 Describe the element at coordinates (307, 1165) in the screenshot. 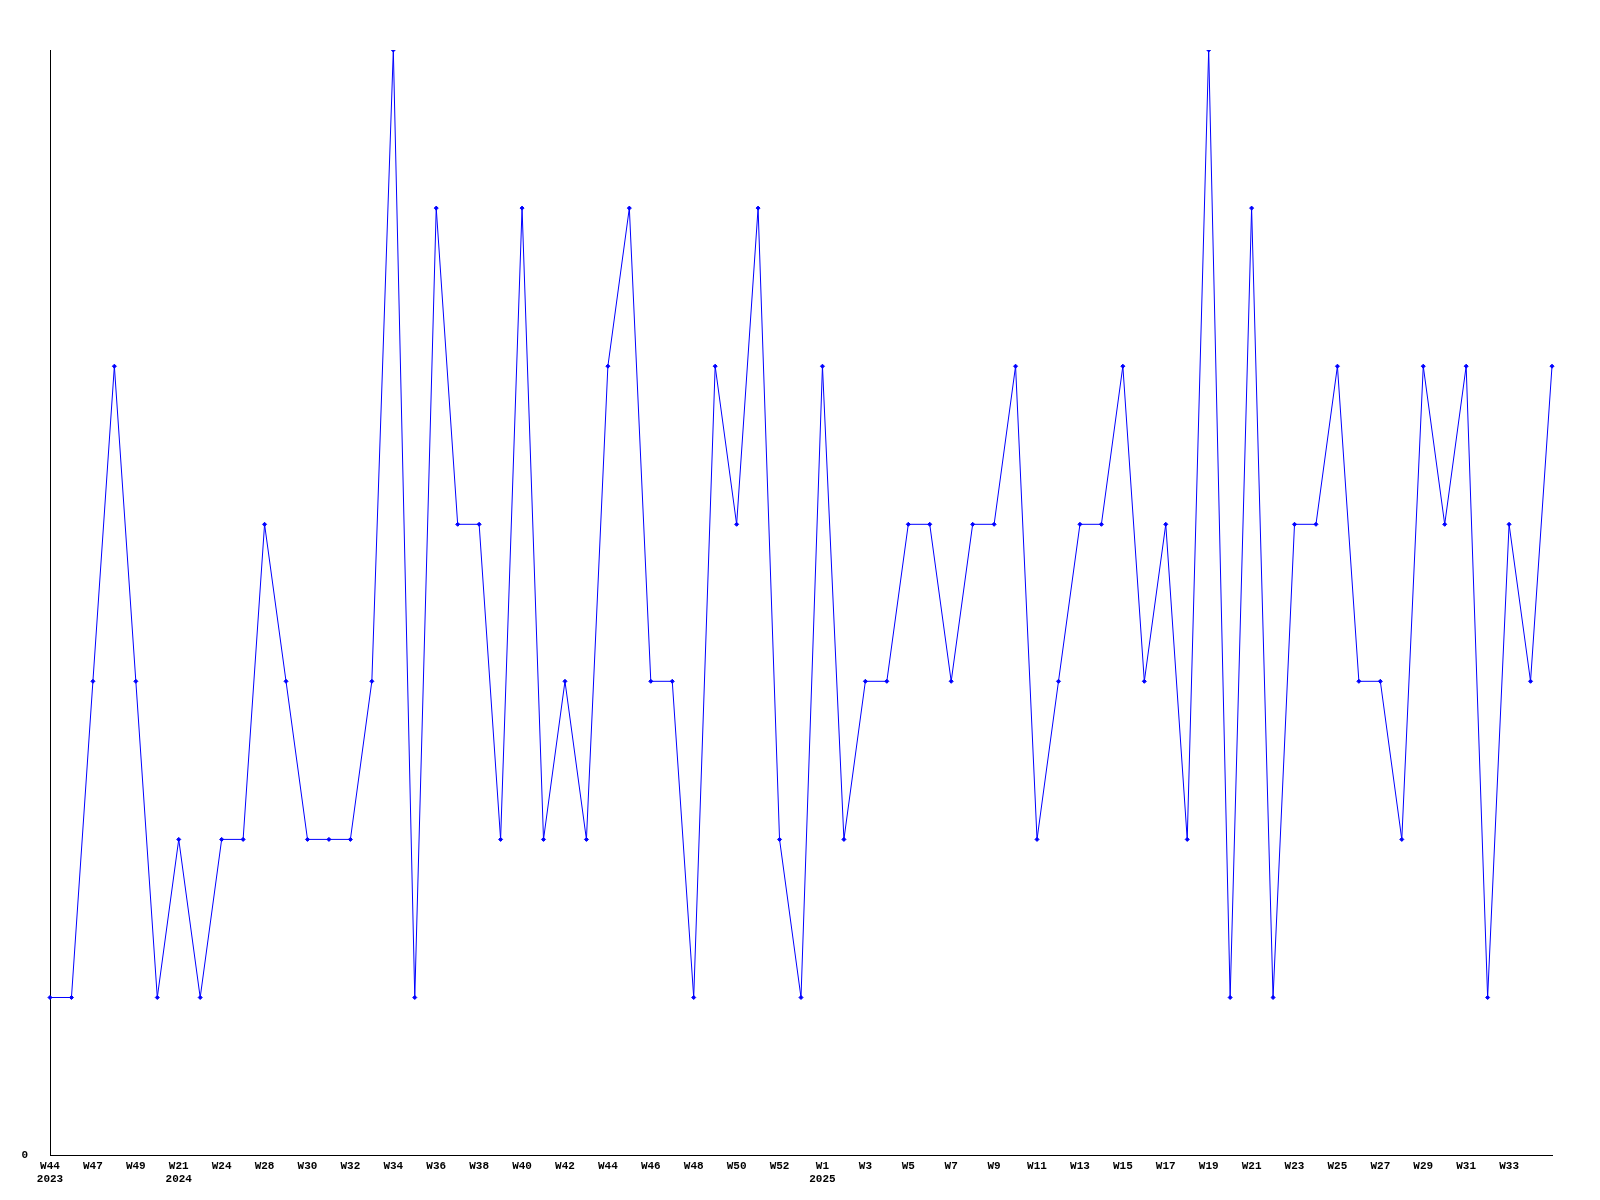

I see `x-tick-label: W30` at that location.